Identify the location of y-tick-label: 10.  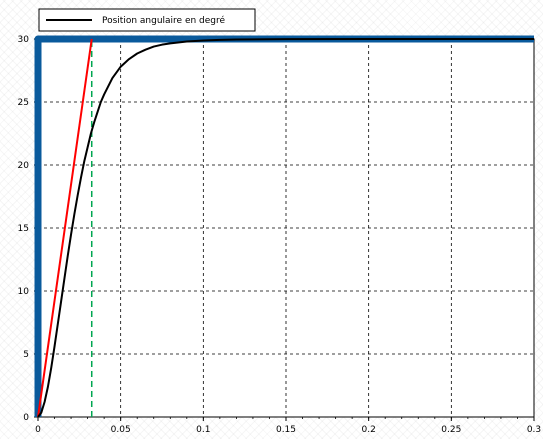
(24, 292).